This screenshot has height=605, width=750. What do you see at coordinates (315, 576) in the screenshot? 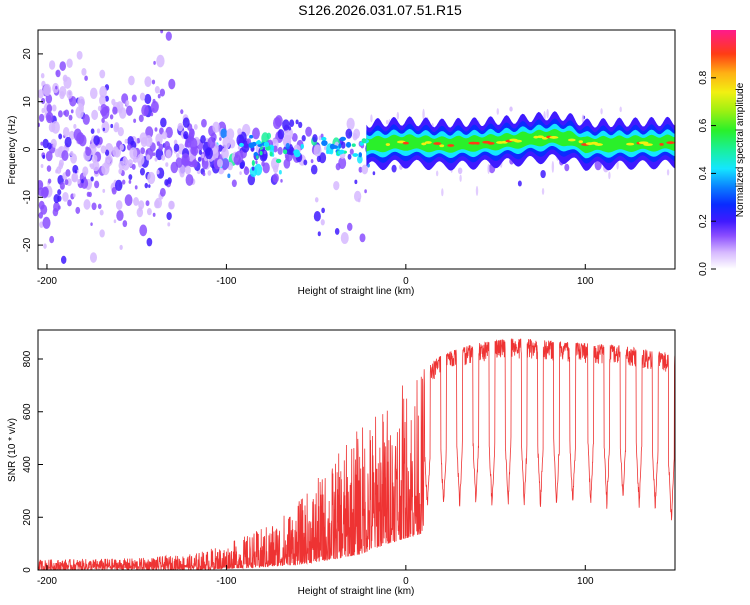
I see `snr-x-ticks: -200 -100 0 100` at bounding box center [315, 576].